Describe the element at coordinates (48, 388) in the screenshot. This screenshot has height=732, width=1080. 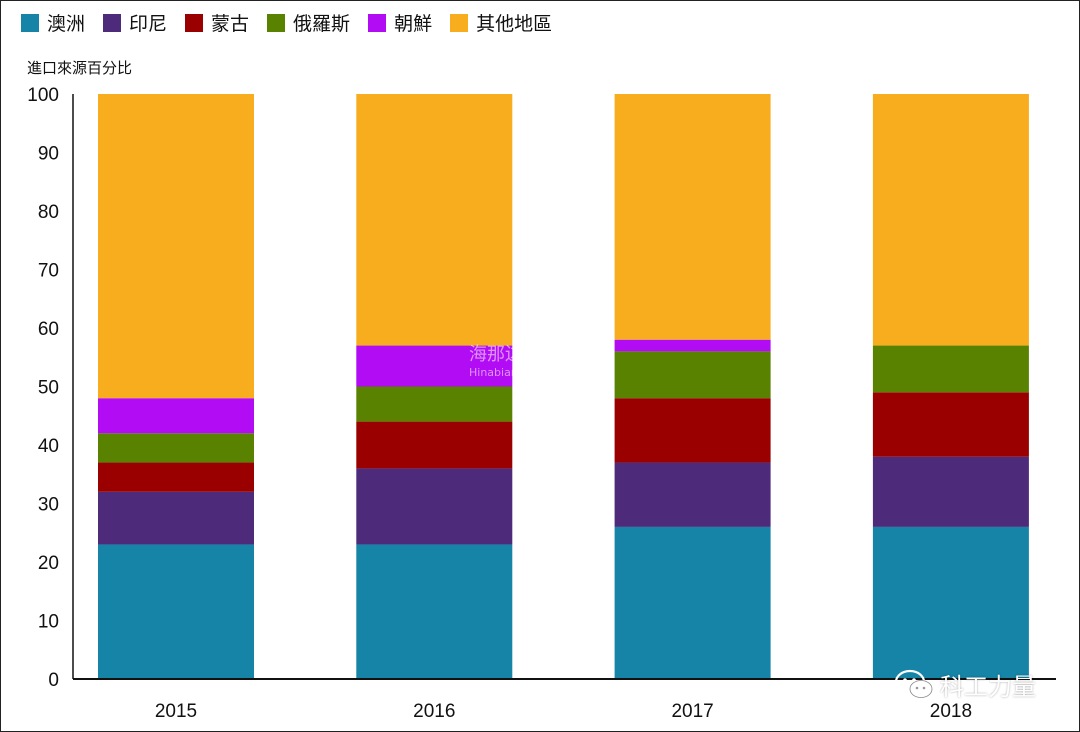
I see `y-tick-label: 50` at that location.